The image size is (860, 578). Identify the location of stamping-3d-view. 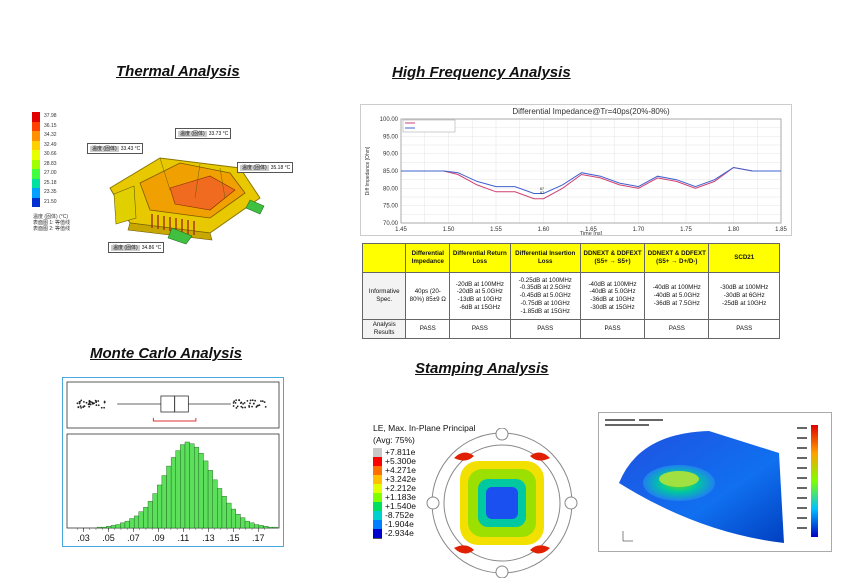
(715, 482).